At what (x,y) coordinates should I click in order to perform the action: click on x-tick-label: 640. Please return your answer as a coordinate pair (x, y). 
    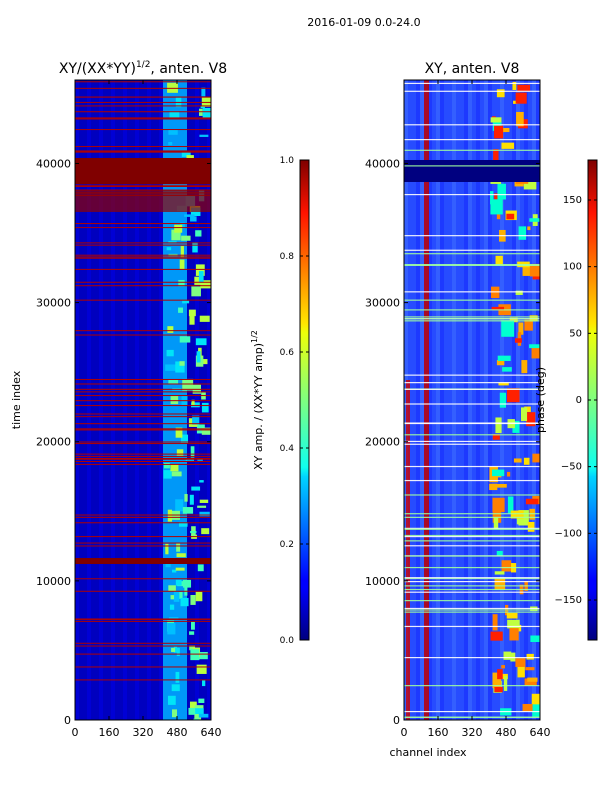
    Looking at the image, I should click on (540, 732).